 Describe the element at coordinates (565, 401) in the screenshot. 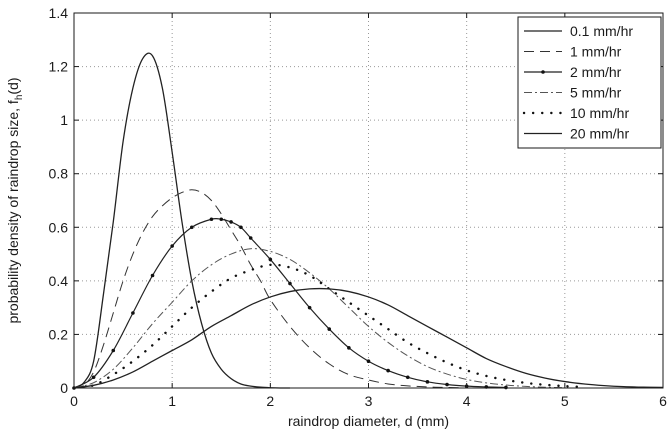

I see `x-tick-label: 5` at that location.